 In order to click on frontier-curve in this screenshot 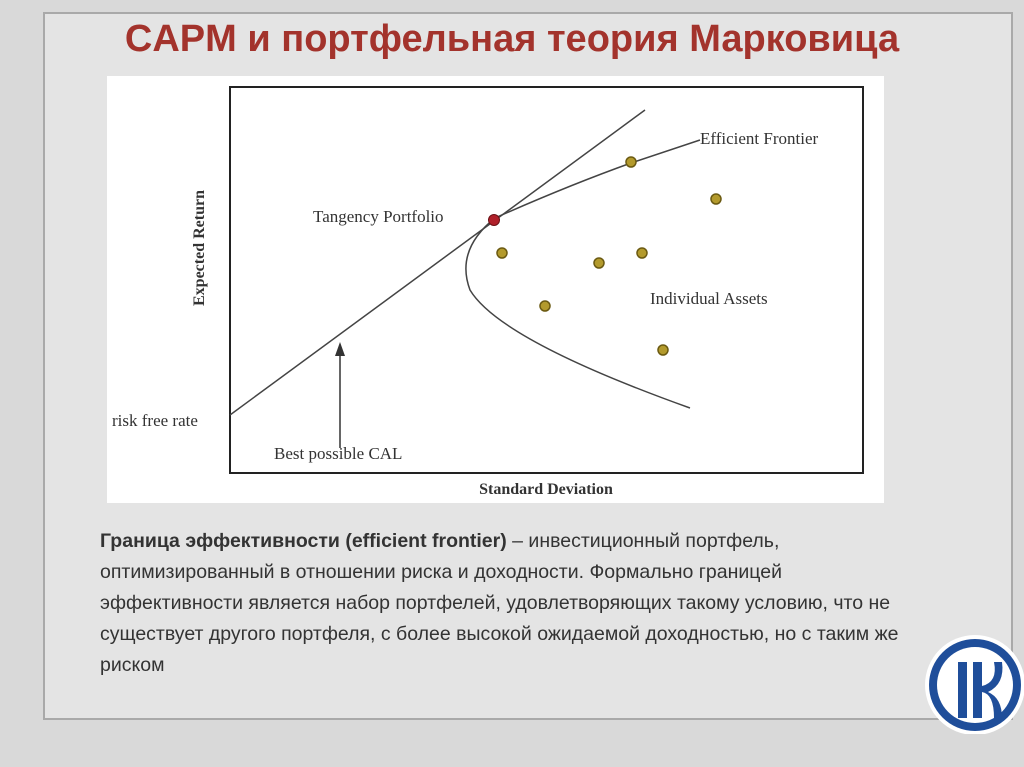, I will do `click(583, 274)`.